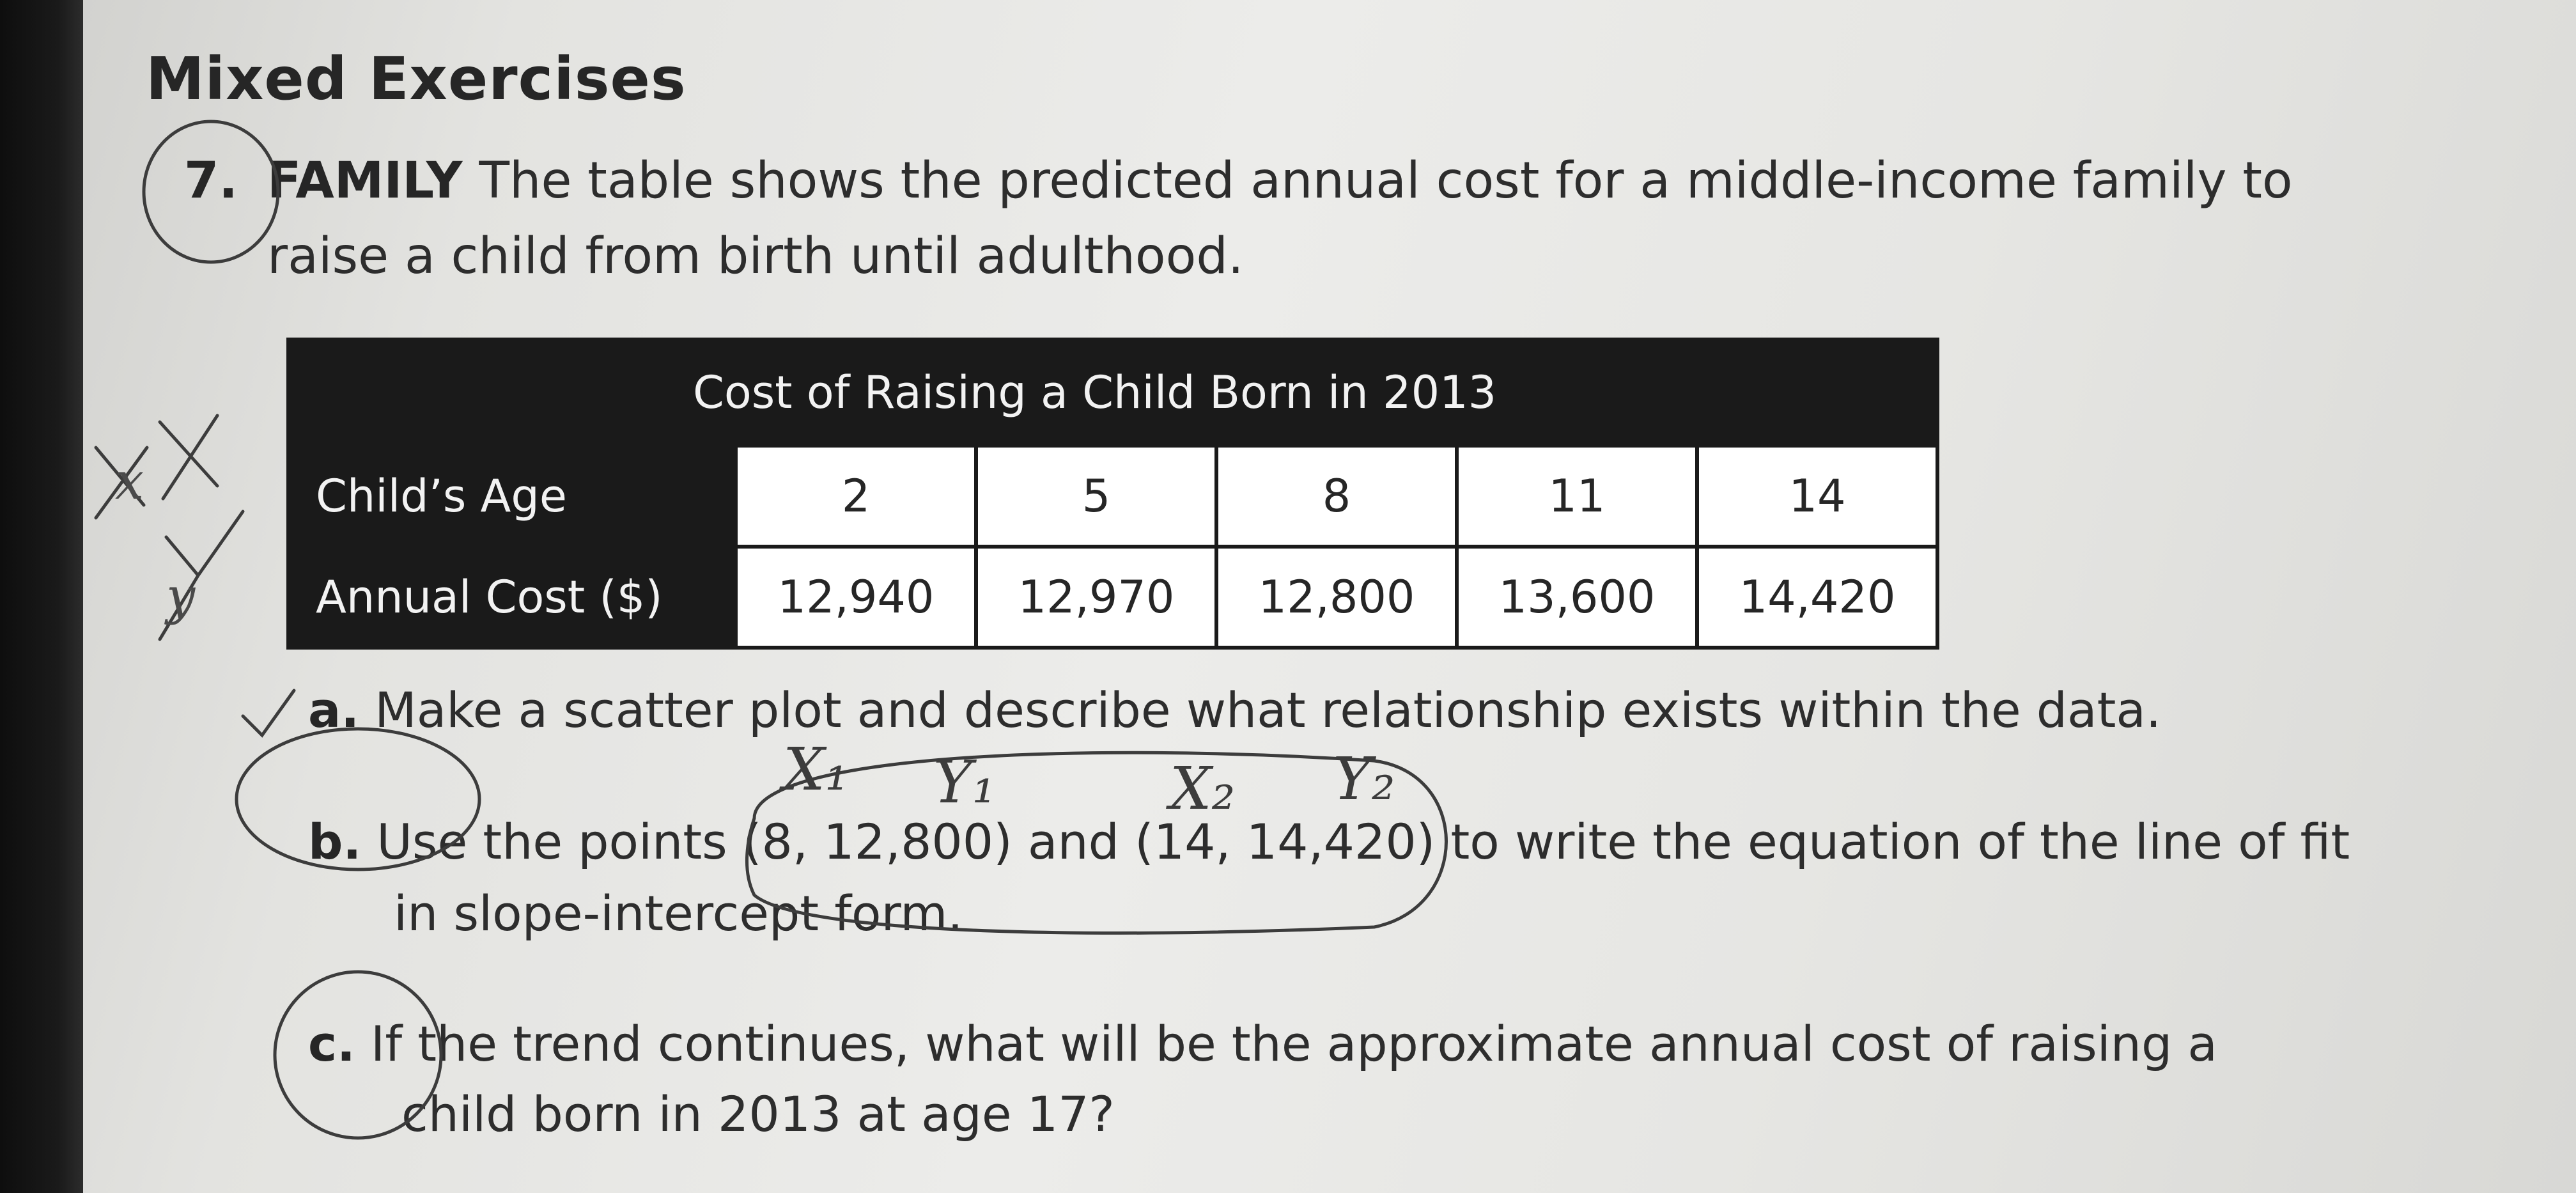  Describe the element at coordinates (268, 713) in the screenshot. I see `pen-check-mark` at that location.